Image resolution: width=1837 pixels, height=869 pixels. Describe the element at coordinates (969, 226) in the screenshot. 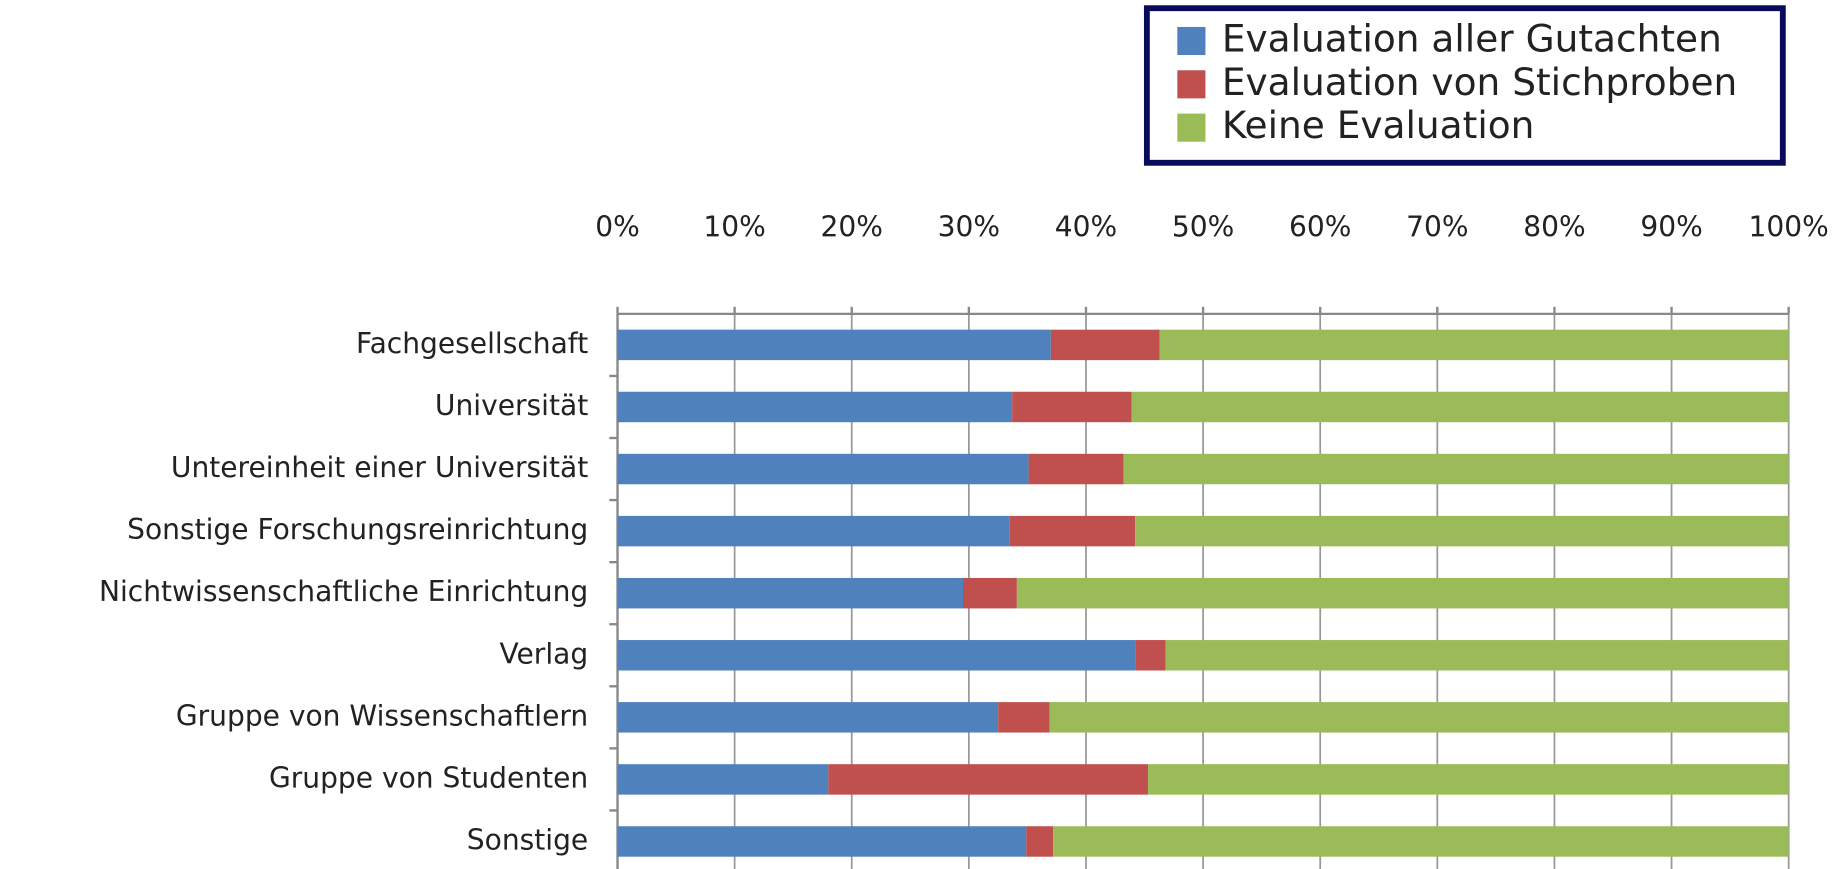

I see `x-tick-label: 30%` at that location.